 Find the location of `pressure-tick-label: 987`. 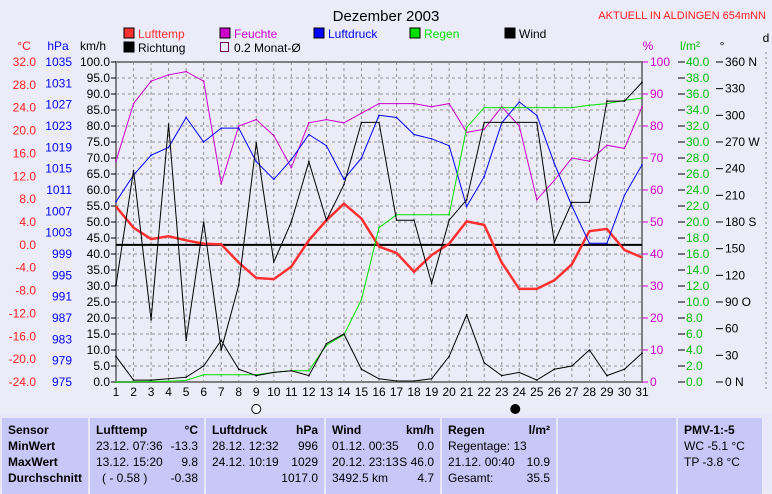

pressure-tick-label: 987 is located at coordinates (62, 318).